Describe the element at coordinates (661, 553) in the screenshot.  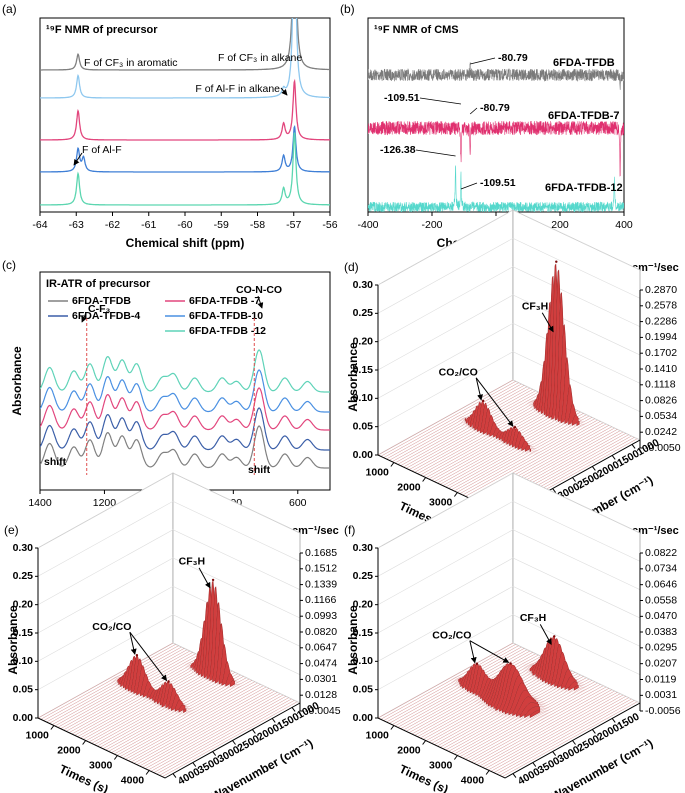
I see `z2-tick-label: 0.0822` at that location.